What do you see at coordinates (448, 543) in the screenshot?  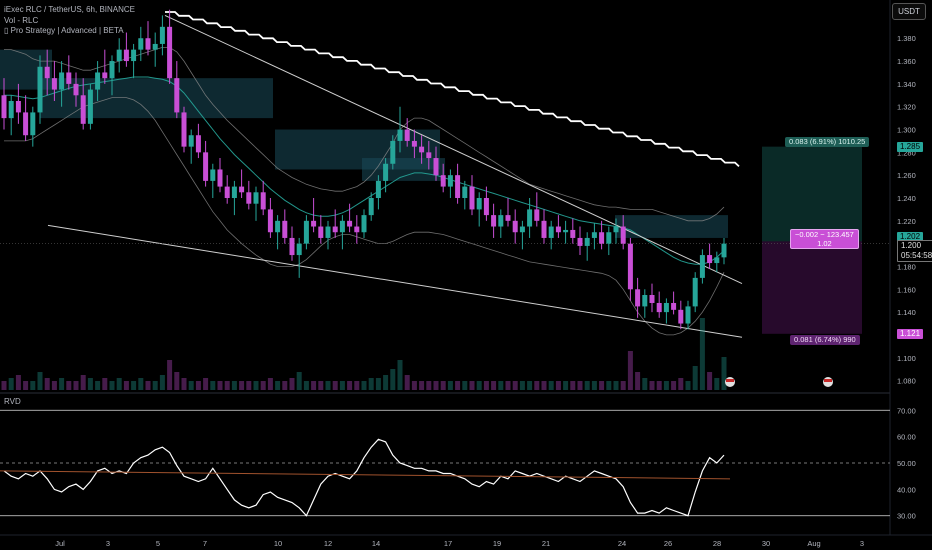 I see `time-tick: 17` at bounding box center [448, 543].